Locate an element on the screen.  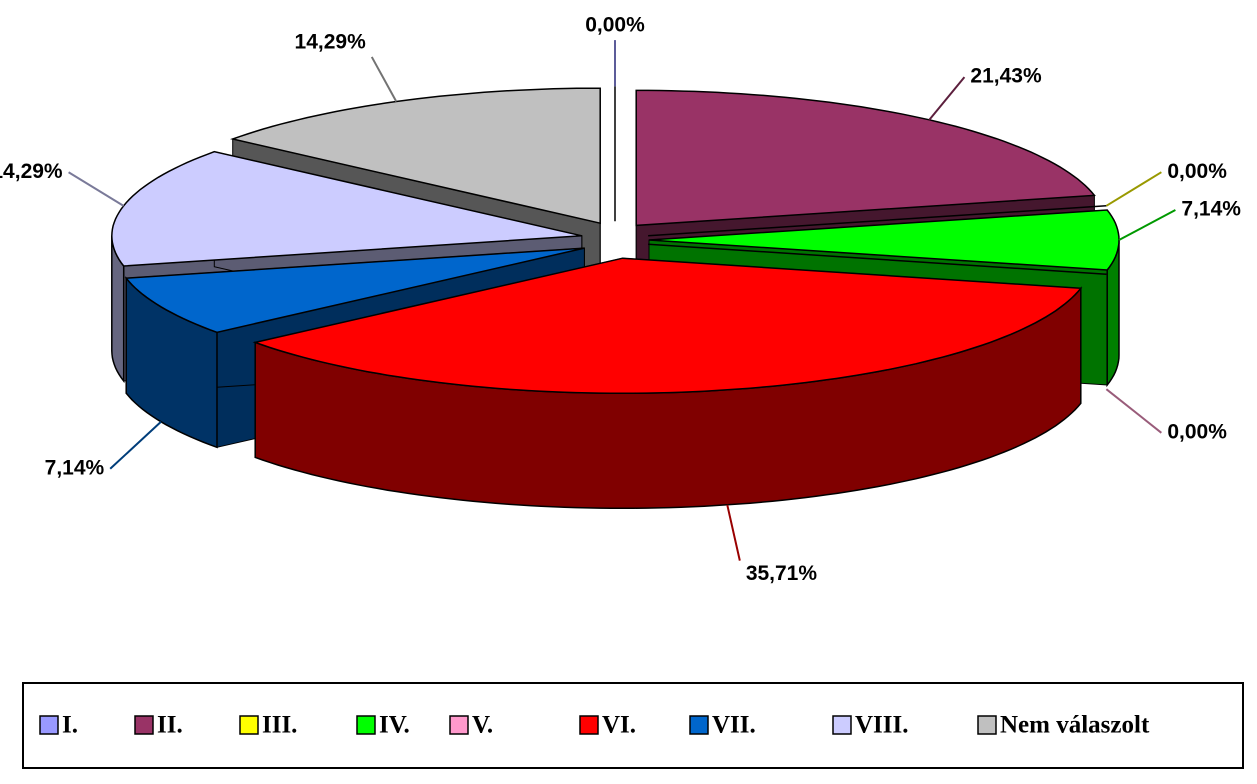
slice is located at coordinates (877, 259).